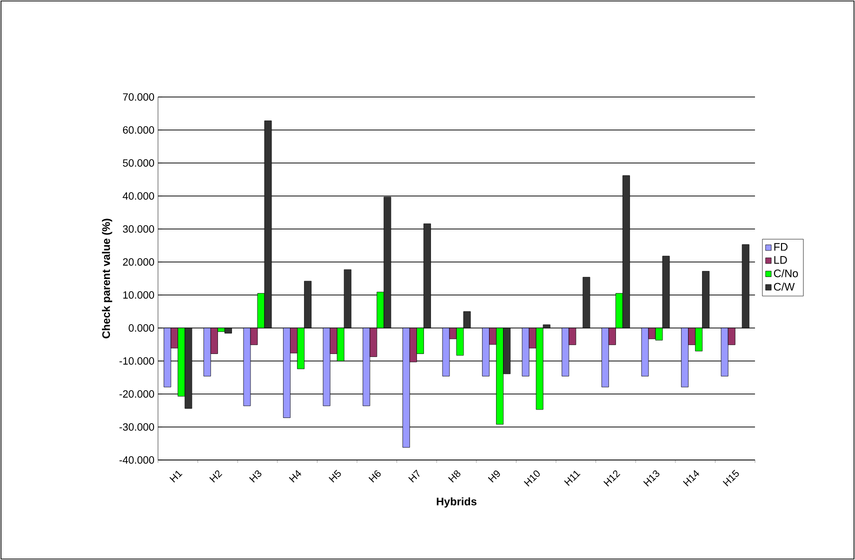 The width and height of the screenshot is (855, 560). I want to click on legend-label: FD, so click(781, 247).